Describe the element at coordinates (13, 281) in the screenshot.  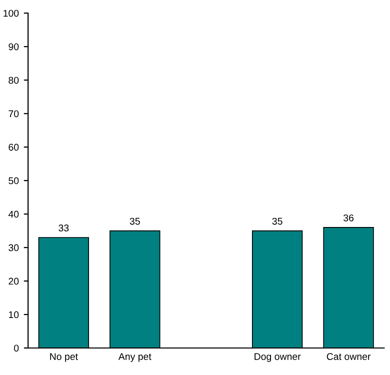
I see `y-tick-label: 20` at that location.